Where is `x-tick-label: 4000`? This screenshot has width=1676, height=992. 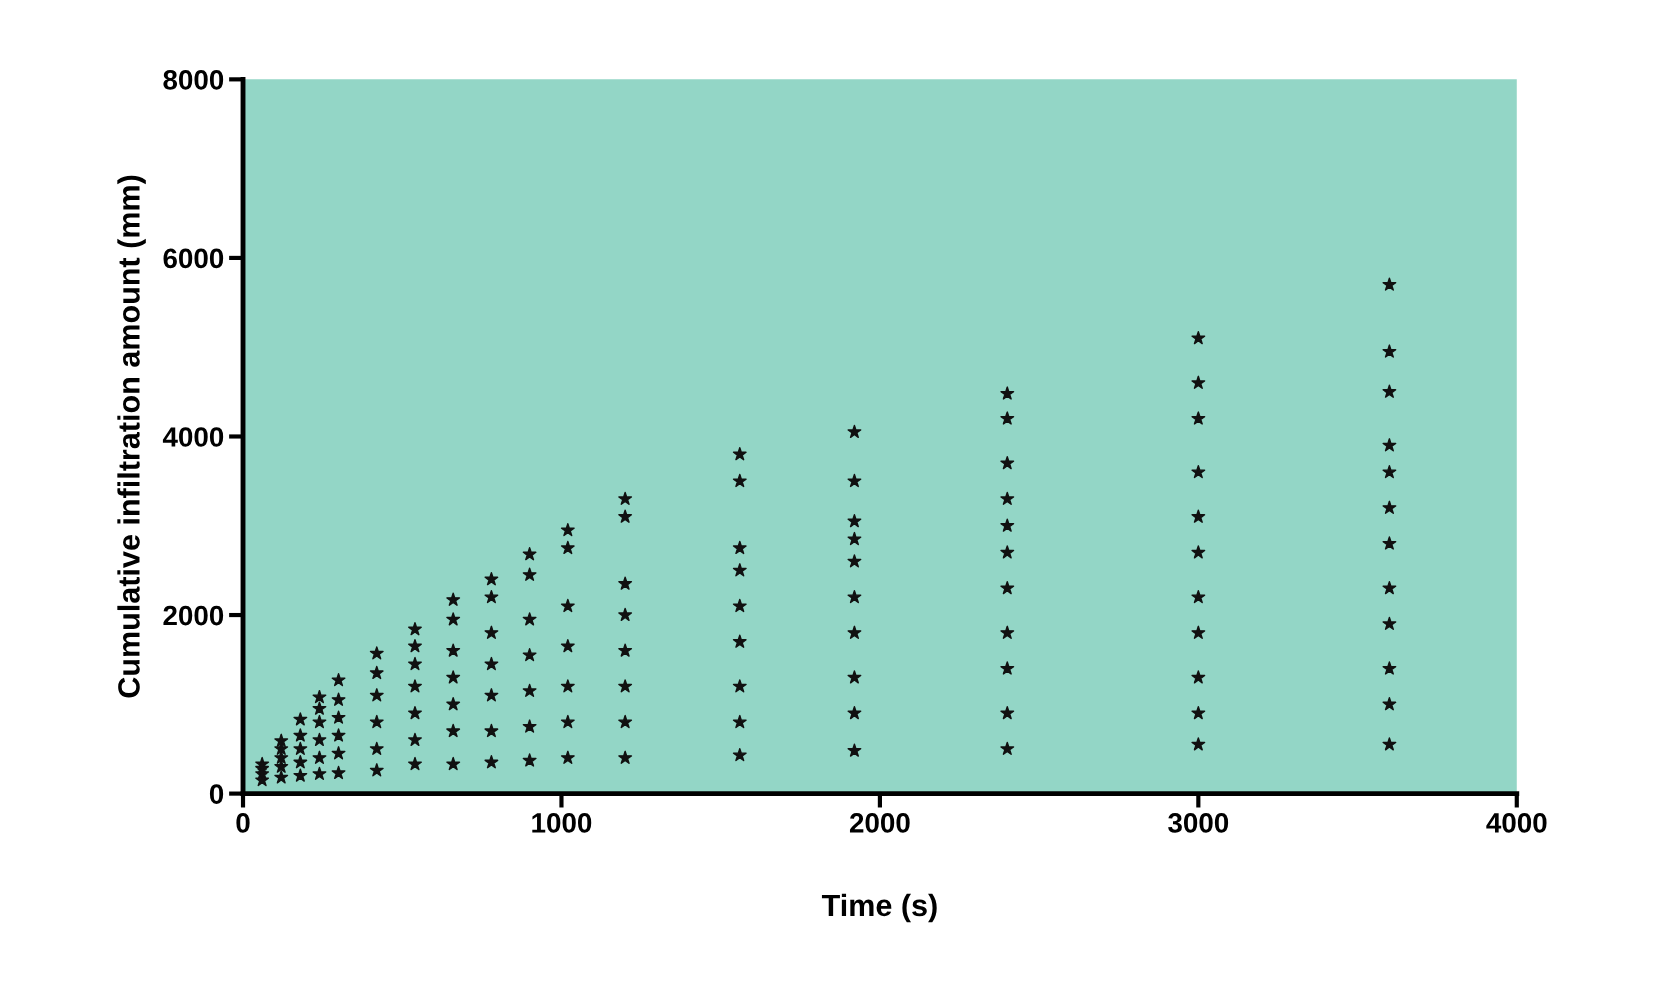
x-tick-label: 4000 is located at coordinates (1516, 823).